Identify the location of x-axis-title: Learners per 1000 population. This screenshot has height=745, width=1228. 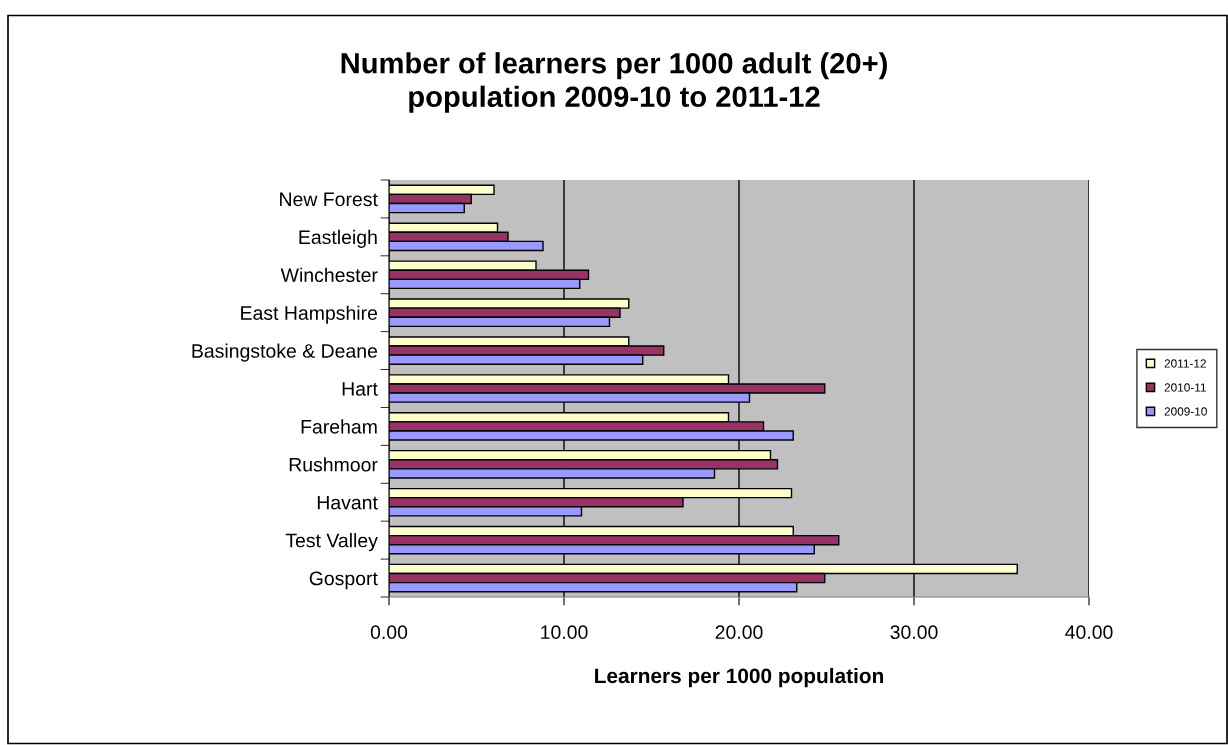
(739, 677).